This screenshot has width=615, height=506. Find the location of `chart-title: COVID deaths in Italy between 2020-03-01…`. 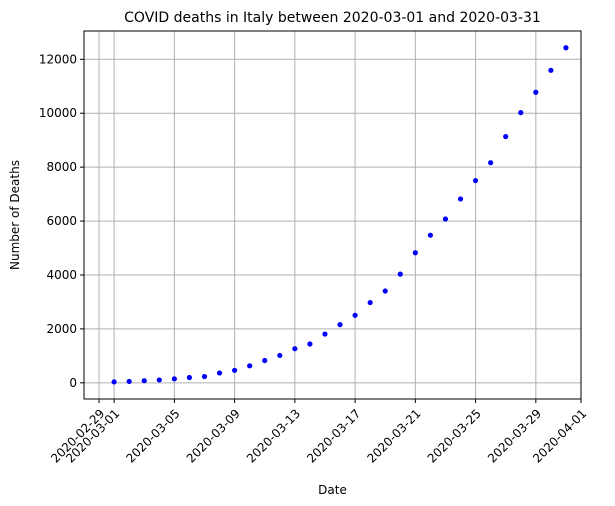

chart-title: COVID deaths in Italy between 2020-03-01… is located at coordinates (332, 18).